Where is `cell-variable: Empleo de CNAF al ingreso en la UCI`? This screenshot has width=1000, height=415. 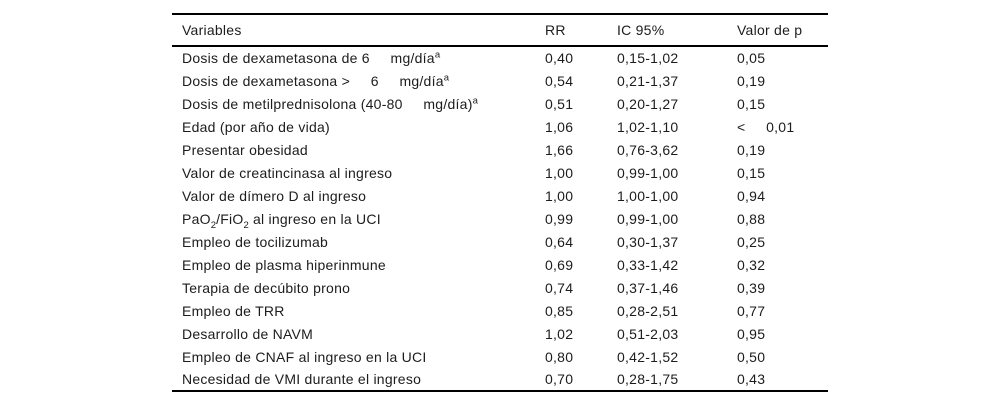
cell-variable: Empleo de CNAF al ingreso en la UCI is located at coordinates (358, 356).